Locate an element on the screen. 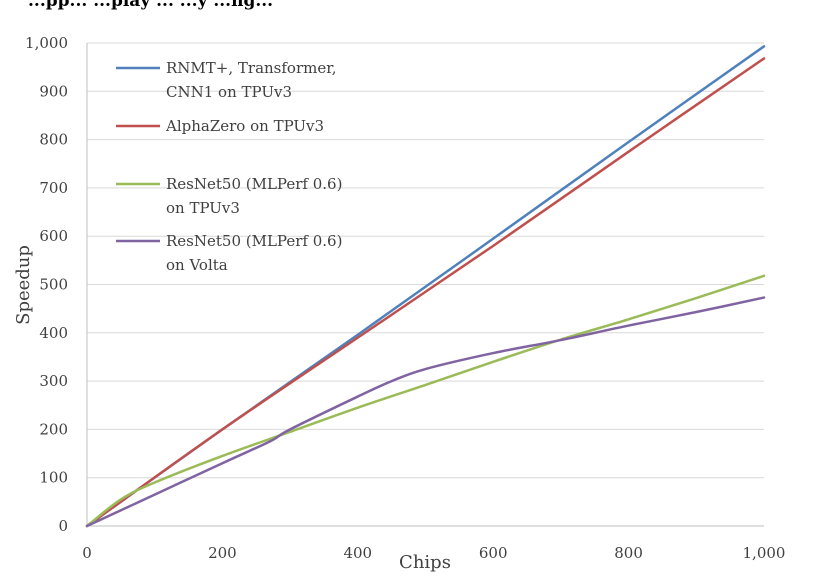 The image size is (822, 582). x-tick-label: 800 is located at coordinates (628, 553).